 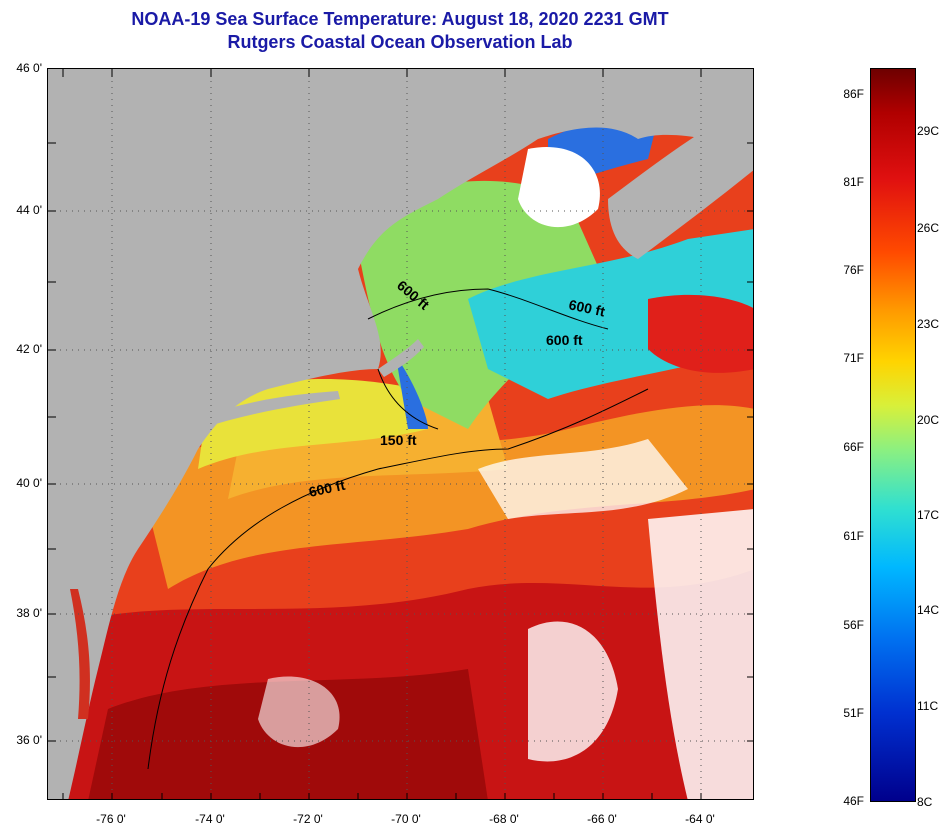 I want to click on colorbar-celsius-label: 8C, so click(x=925, y=802).